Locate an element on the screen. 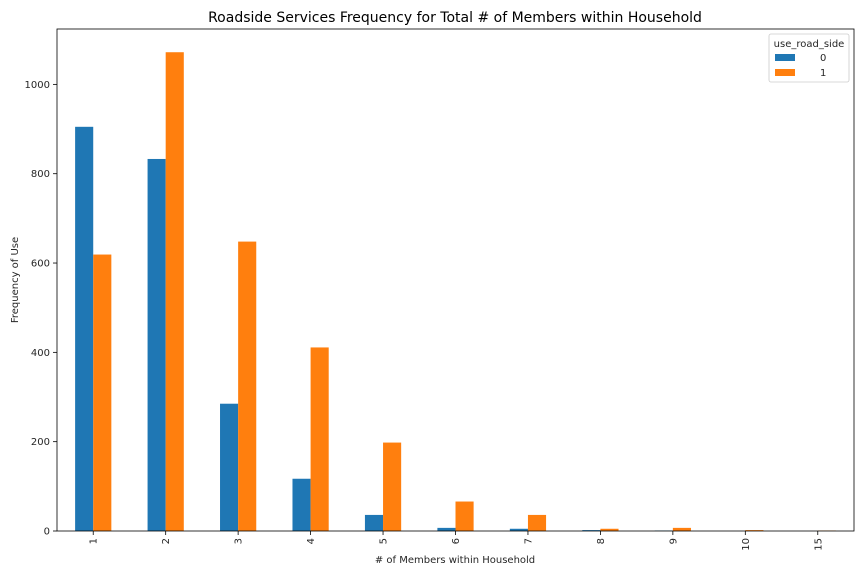  legend-label-0: 0 is located at coordinates (823, 58).